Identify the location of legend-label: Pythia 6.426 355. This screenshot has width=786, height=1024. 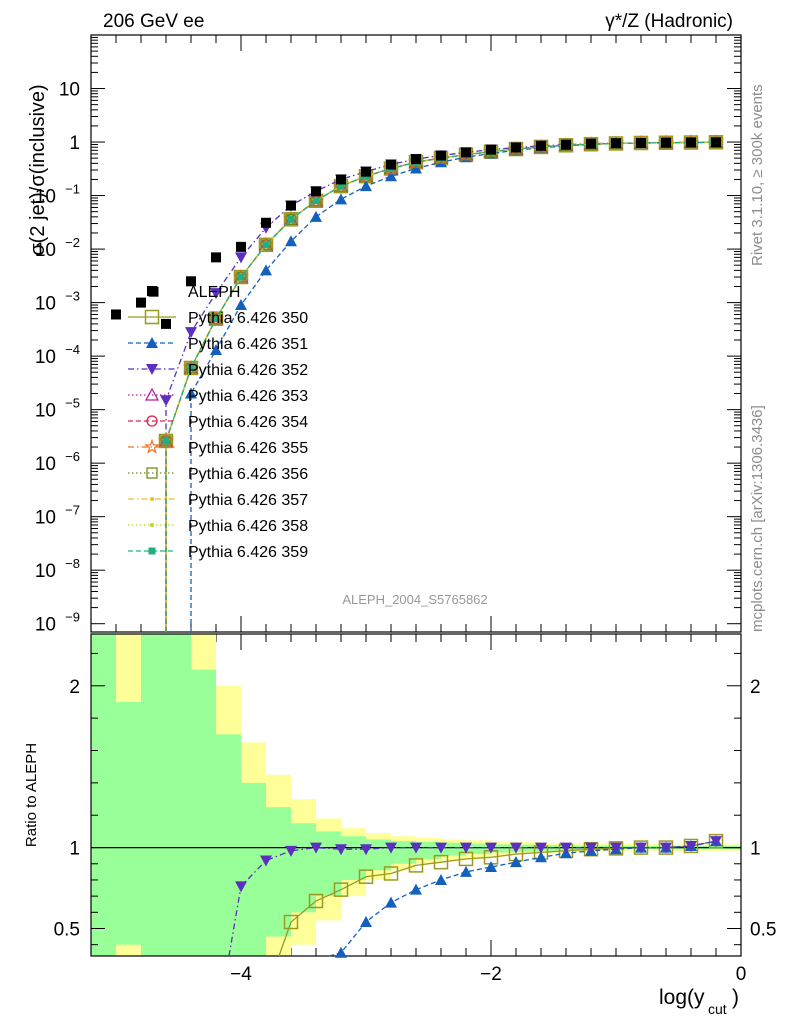
(248, 448).